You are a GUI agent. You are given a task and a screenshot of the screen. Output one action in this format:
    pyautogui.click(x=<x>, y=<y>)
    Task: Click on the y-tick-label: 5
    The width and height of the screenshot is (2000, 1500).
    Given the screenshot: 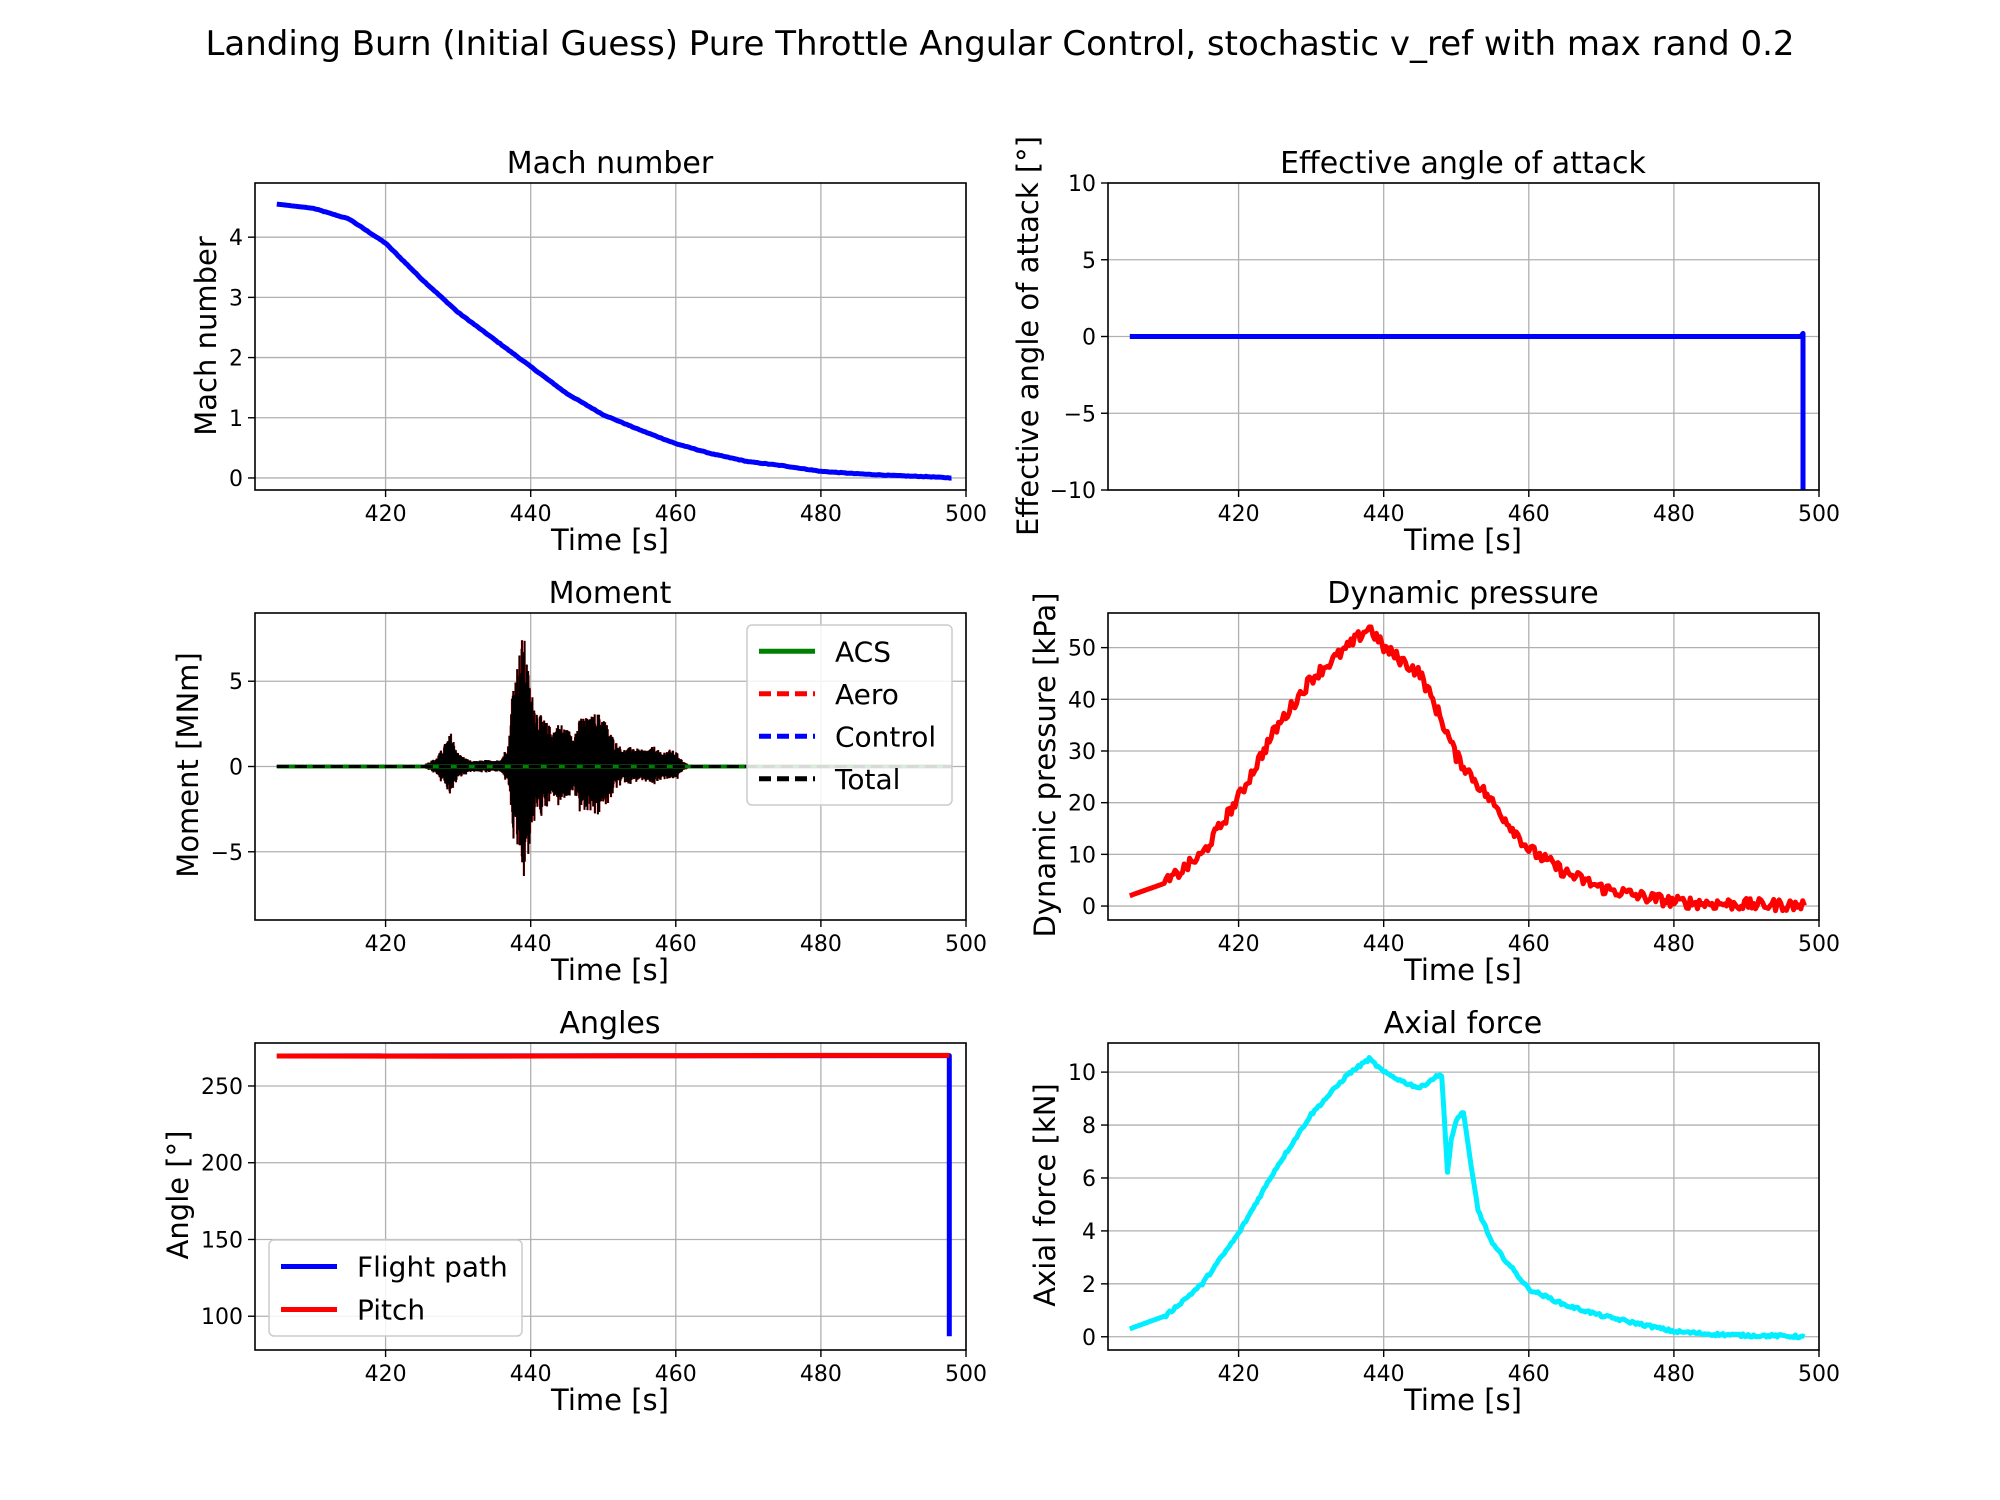 What is the action you would take?
    pyautogui.click(x=236, y=682)
    